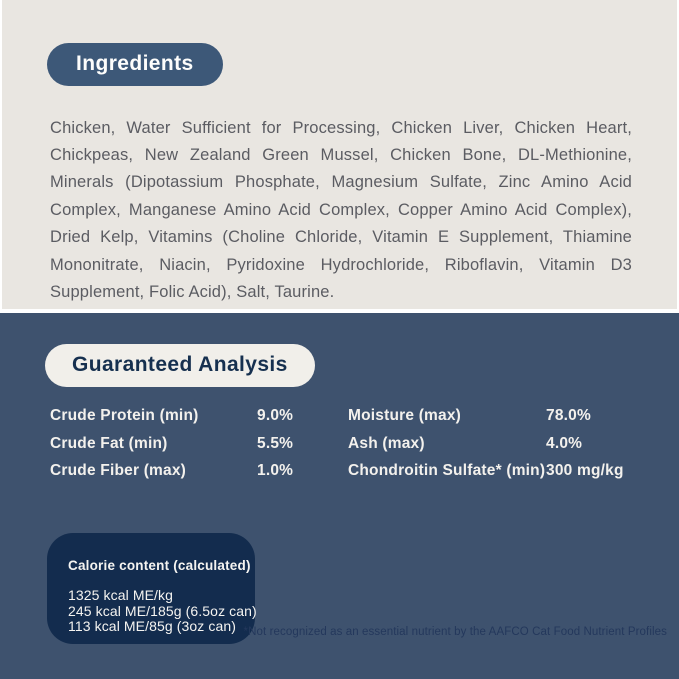  I want to click on guaranteed-analysis-heading: Guaranteed Analysis, so click(180, 364).